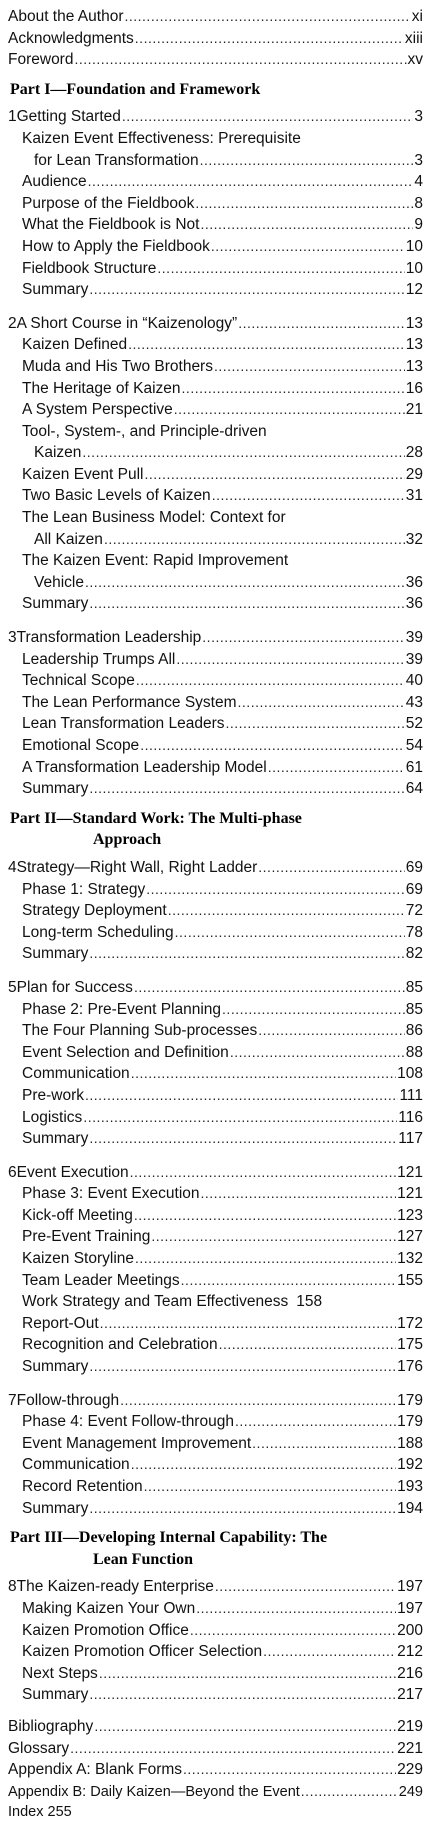 Image resolution: width=425 pixels, height=1843 pixels. What do you see at coordinates (212, 1631) in the screenshot?
I see `section-entry: Kaizen Promotion Office 200` at bounding box center [212, 1631].